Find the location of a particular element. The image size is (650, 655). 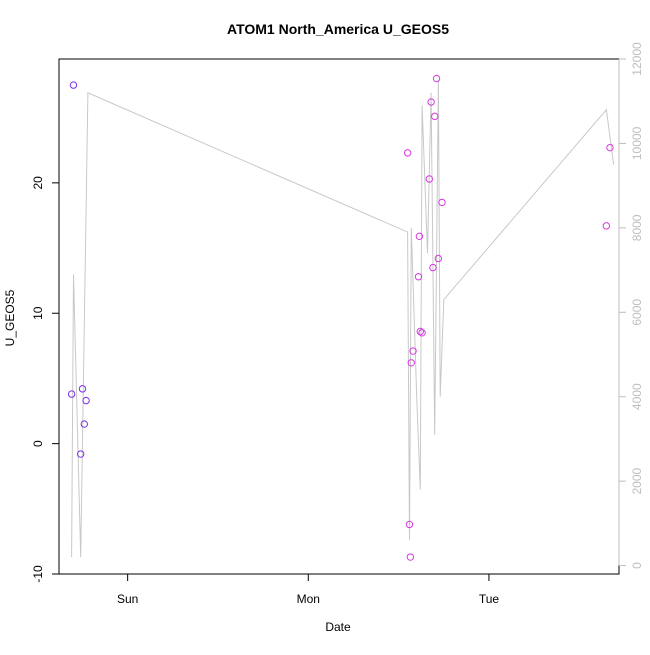

x-tick-label: Mon is located at coordinates (308, 599).